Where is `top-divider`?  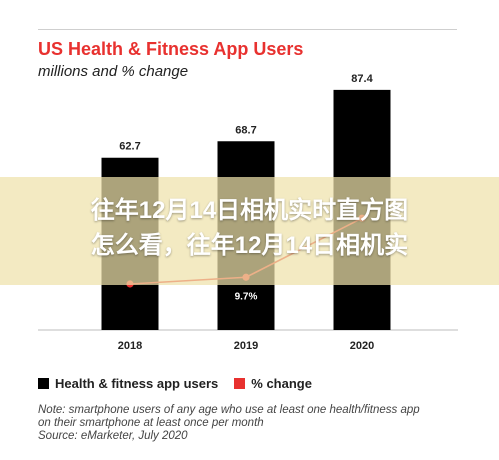 top-divider is located at coordinates (247, 29).